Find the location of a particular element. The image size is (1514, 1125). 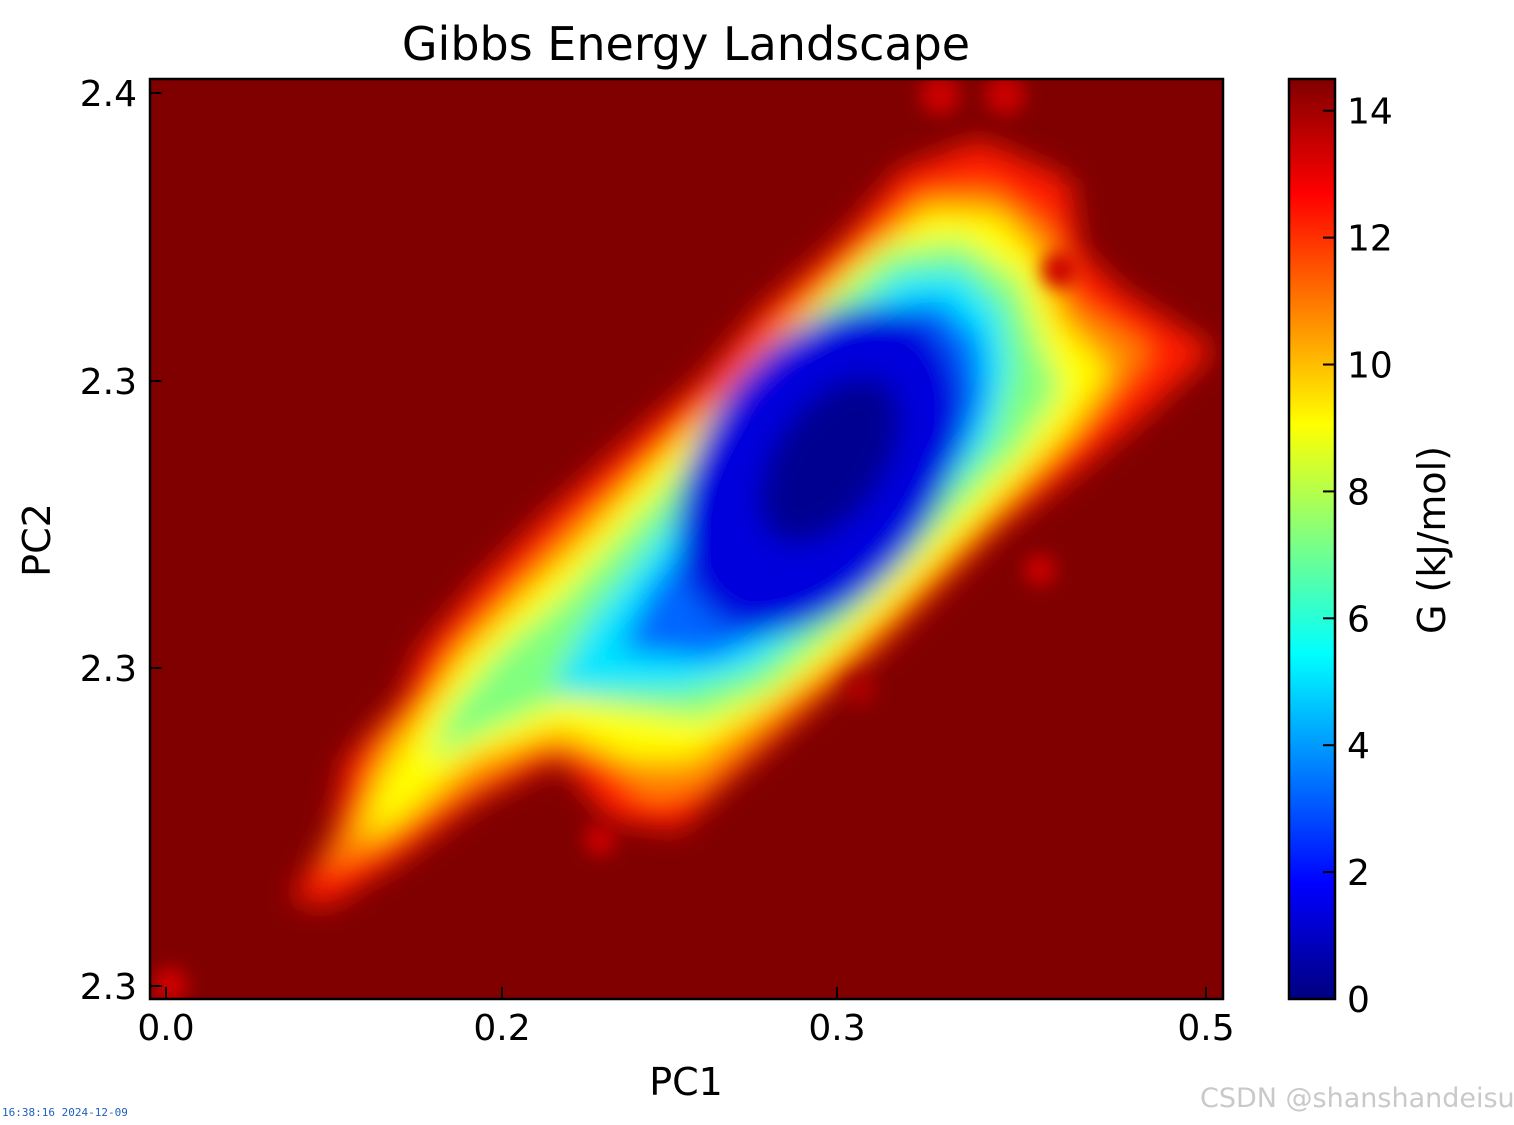

y-axis-label: PC2 is located at coordinates (37, 540).